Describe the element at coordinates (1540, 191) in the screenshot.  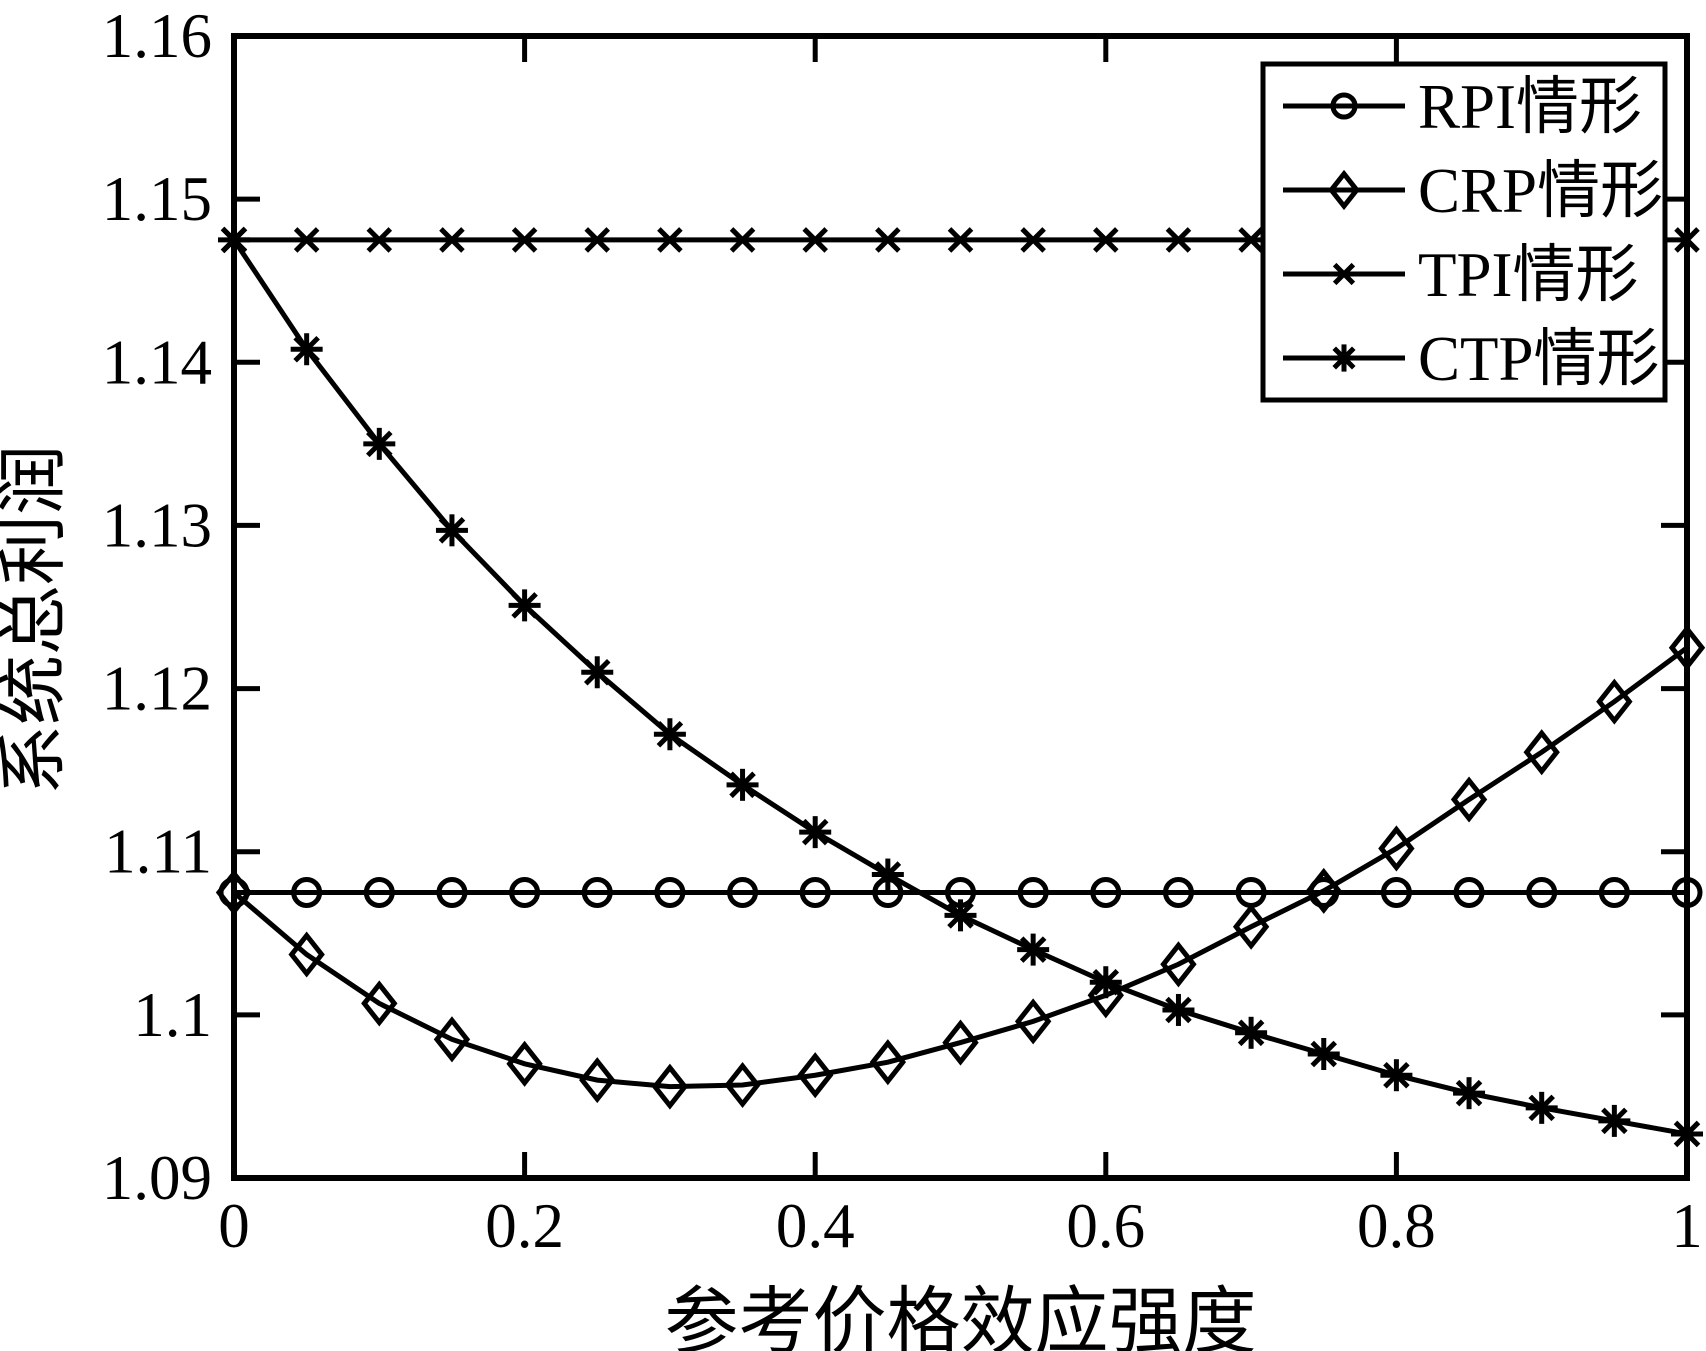
I see `legend-label: CRP情形` at that location.